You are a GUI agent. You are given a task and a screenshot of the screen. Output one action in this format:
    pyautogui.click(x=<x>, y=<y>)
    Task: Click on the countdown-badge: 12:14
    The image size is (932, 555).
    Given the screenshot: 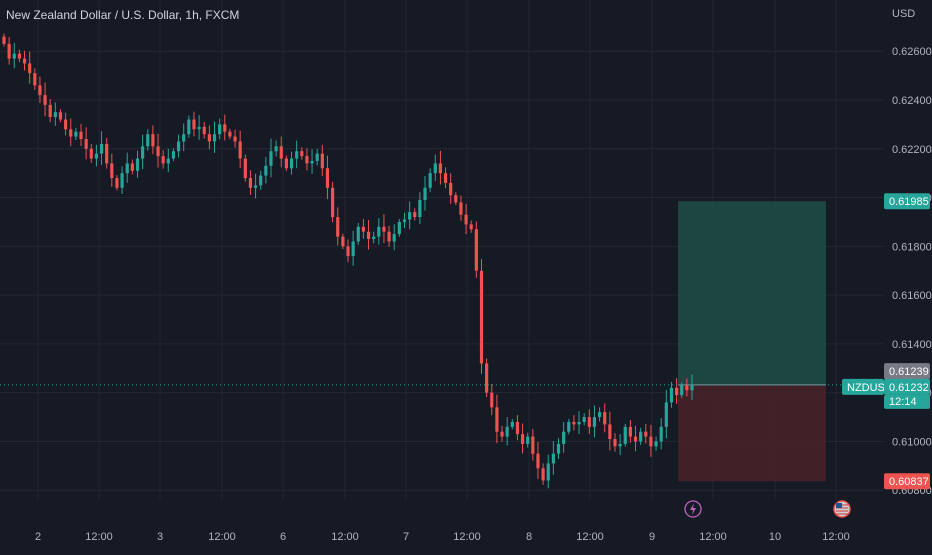 What is the action you would take?
    pyautogui.click(x=903, y=402)
    